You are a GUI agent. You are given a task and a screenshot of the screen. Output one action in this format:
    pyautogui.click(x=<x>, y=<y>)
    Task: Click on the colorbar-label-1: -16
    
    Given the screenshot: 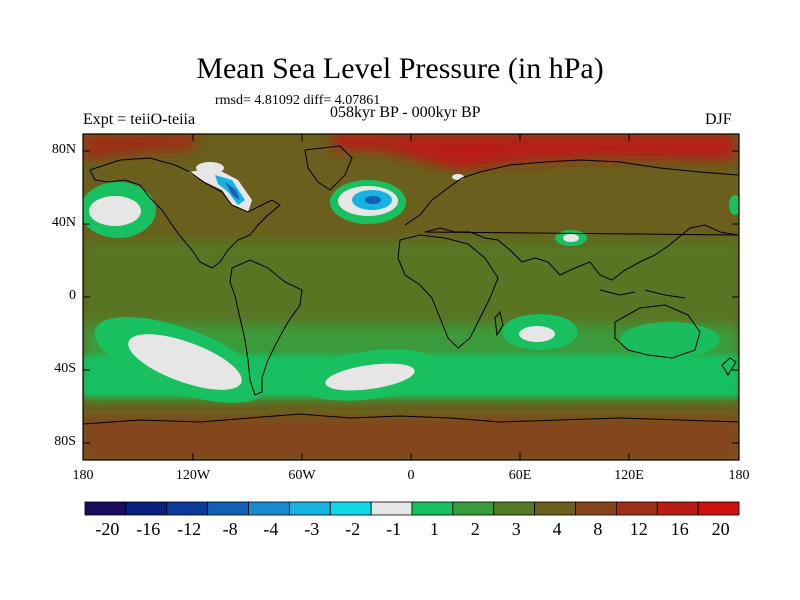 What is the action you would take?
    pyautogui.click(x=148, y=529)
    